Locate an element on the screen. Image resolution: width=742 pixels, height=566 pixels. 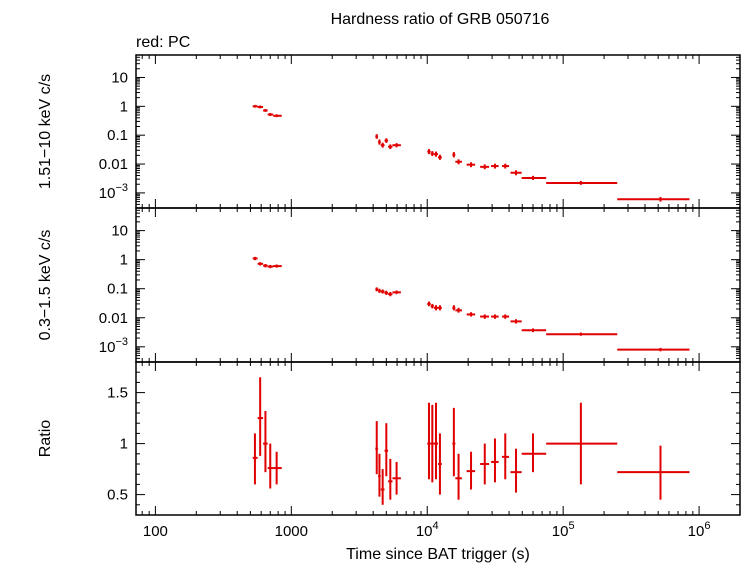
x-tick-label: 100 is located at coordinates (155, 531).